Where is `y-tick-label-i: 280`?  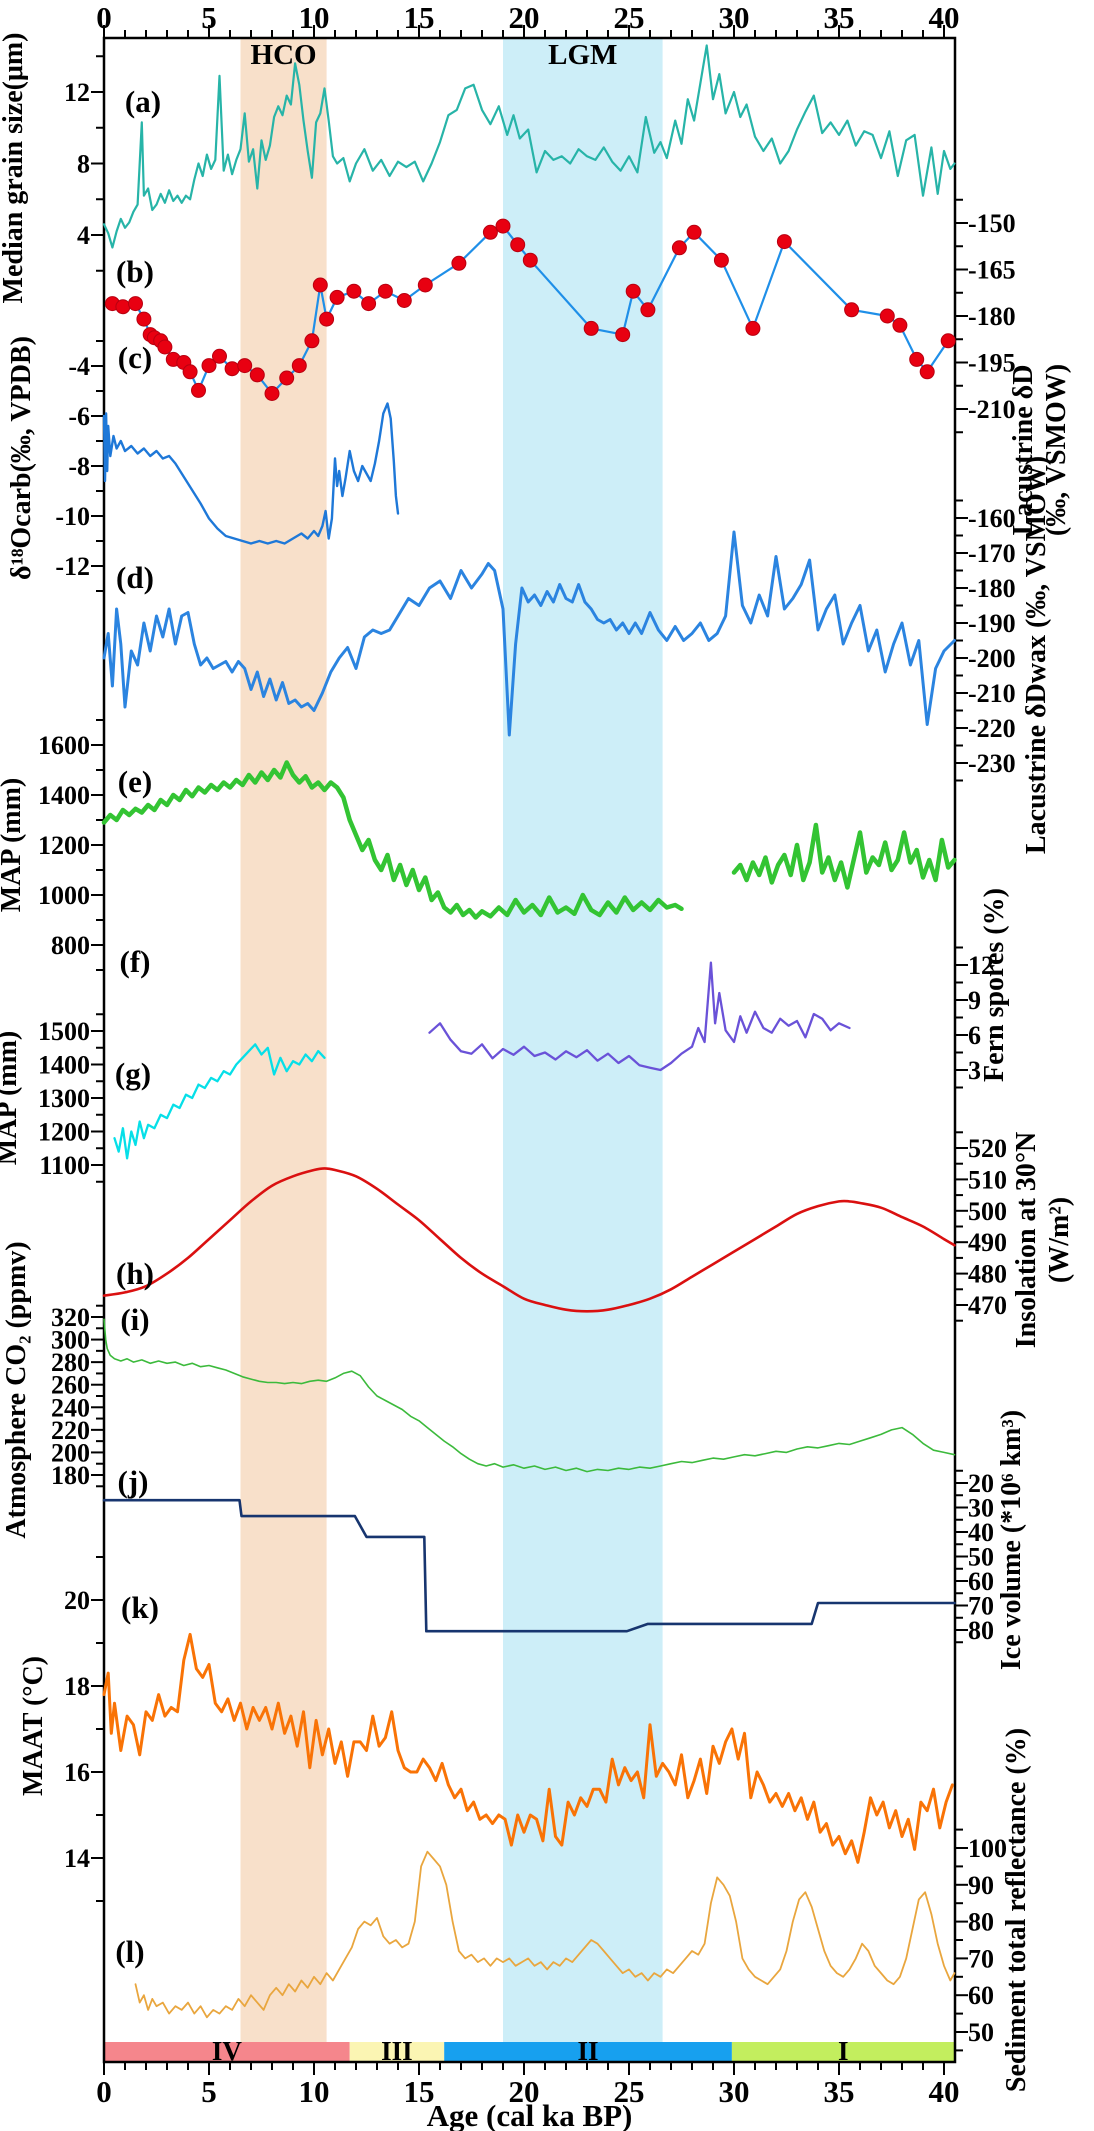 y-tick-label-i: 280 is located at coordinates (70, 1362).